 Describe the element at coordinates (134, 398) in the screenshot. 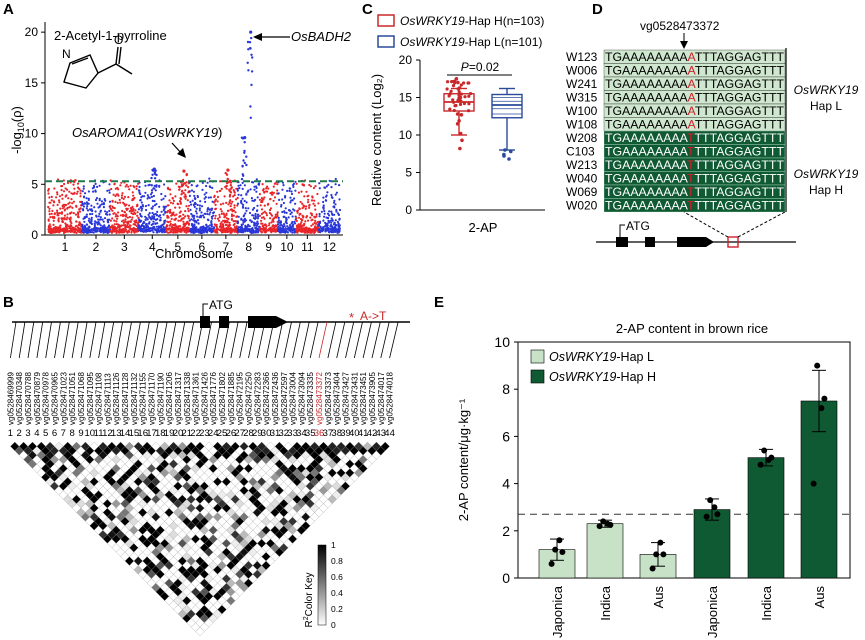

I see `snp-label: vg0528471132` at that location.